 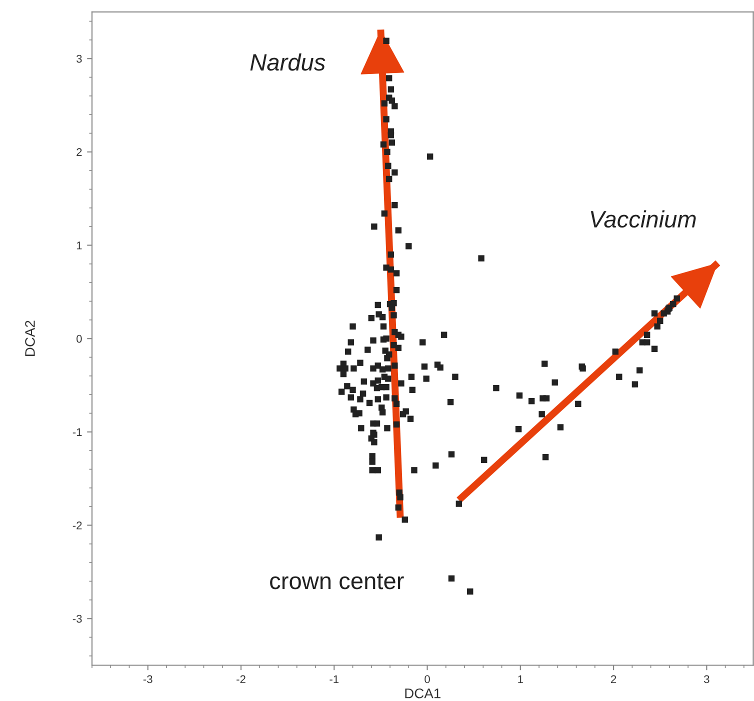 I want to click on y-tick-label: -3, so click(x=77, y=618).